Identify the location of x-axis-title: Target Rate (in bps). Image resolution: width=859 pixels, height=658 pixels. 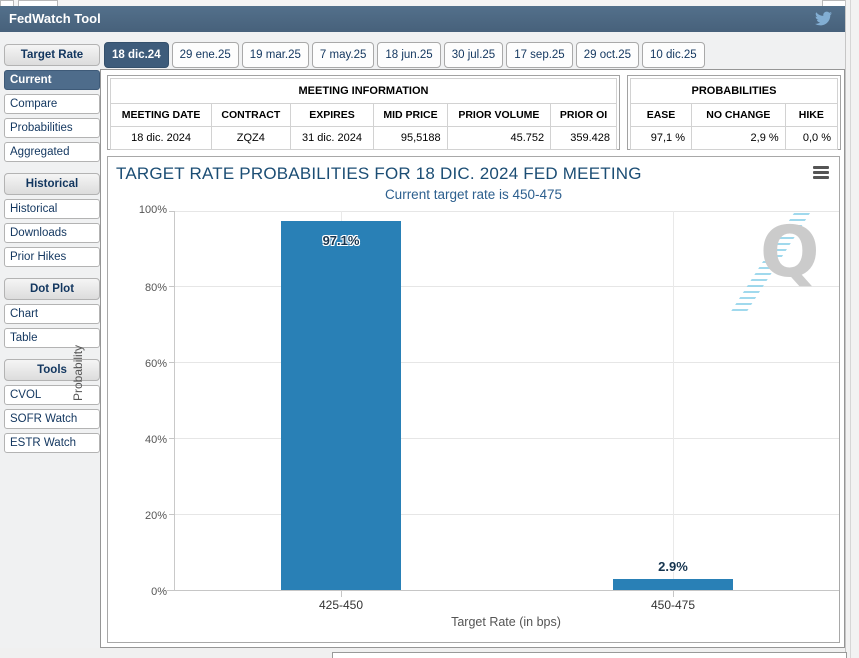
(506, 622).